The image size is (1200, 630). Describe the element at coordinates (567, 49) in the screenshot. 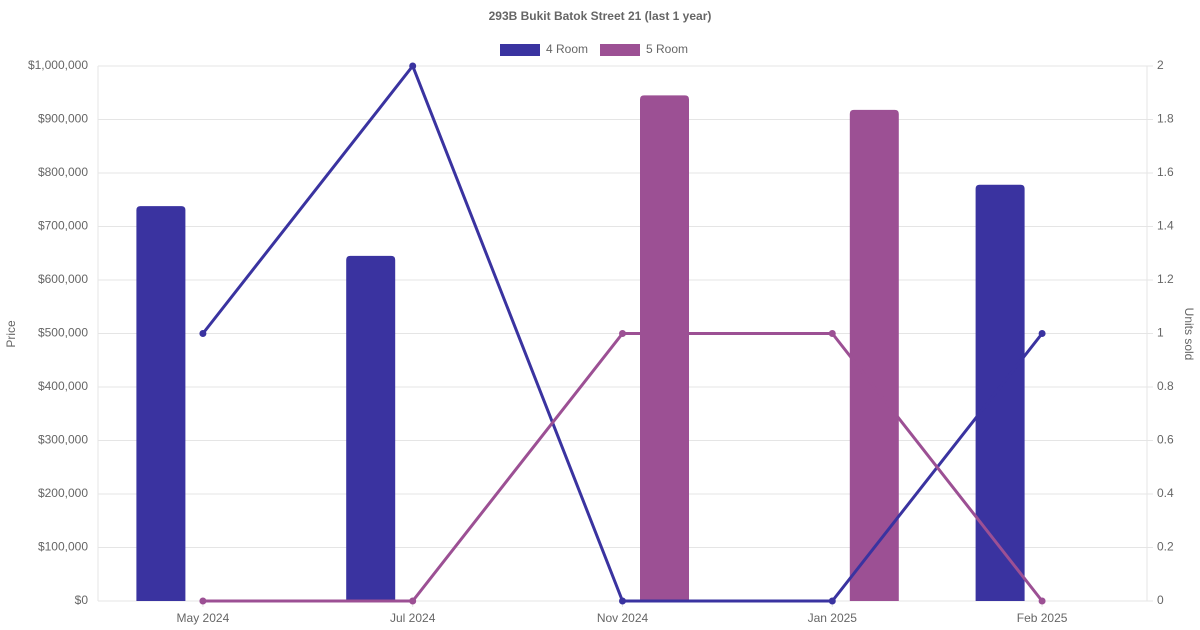

I see `legend-label: 4 Room` at that location.